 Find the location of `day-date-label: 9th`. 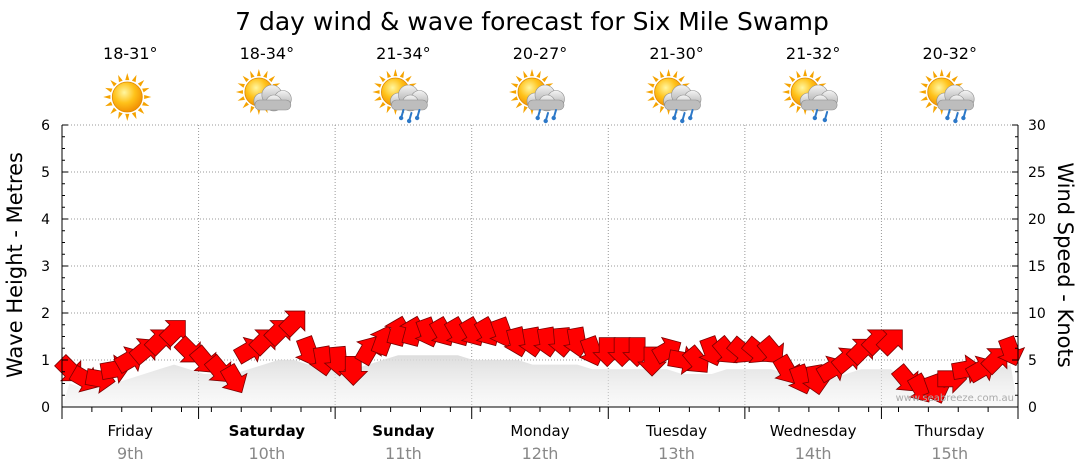

day-date-label: 9th is located at coordinates (130, 453).